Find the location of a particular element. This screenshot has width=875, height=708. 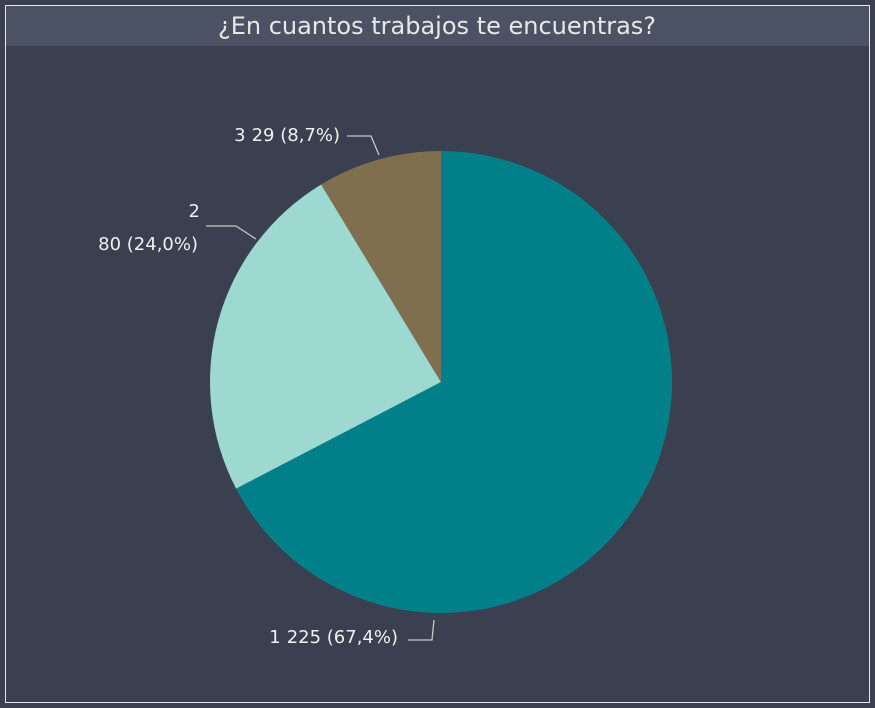

category-label: 3 is located at coordinates (239, 135).